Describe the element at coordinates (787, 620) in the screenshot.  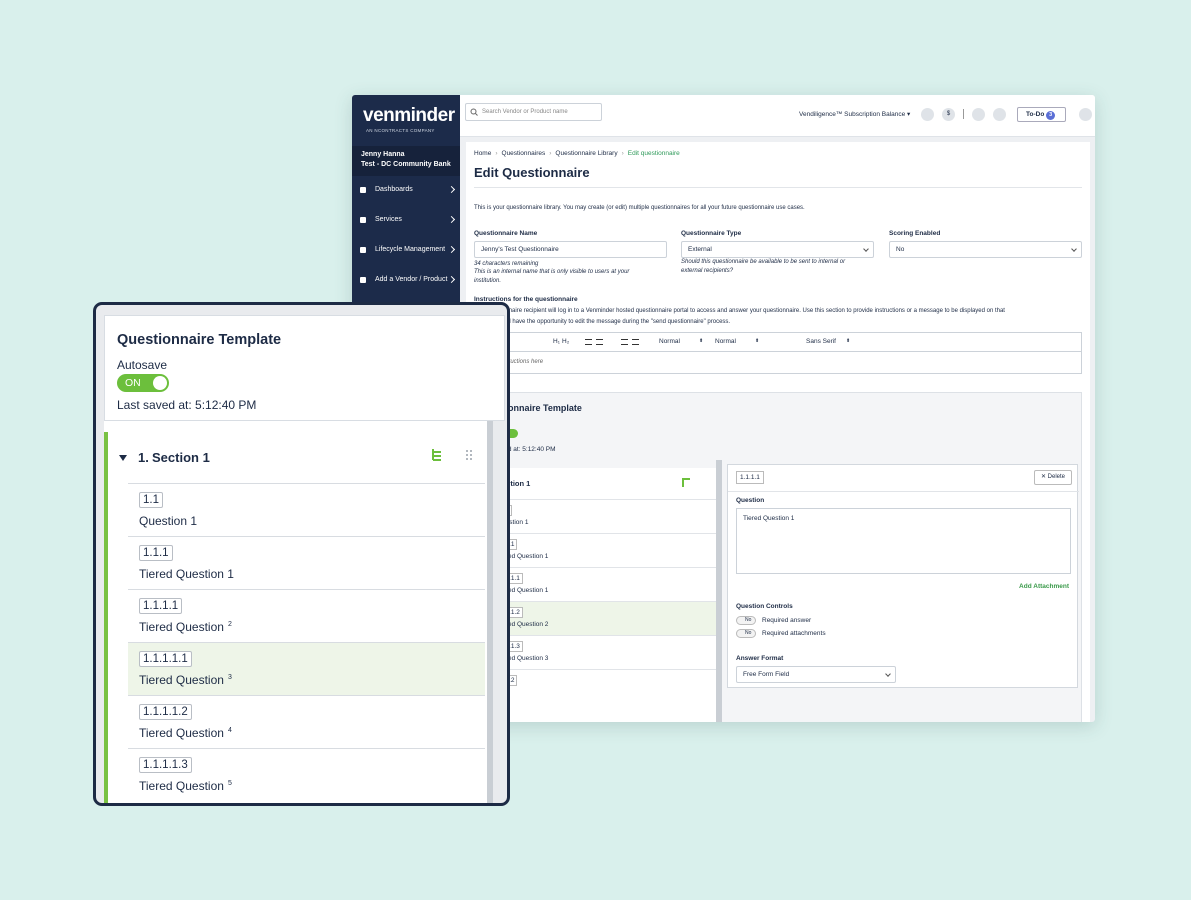
I see `control-label: Required answer` at that location.